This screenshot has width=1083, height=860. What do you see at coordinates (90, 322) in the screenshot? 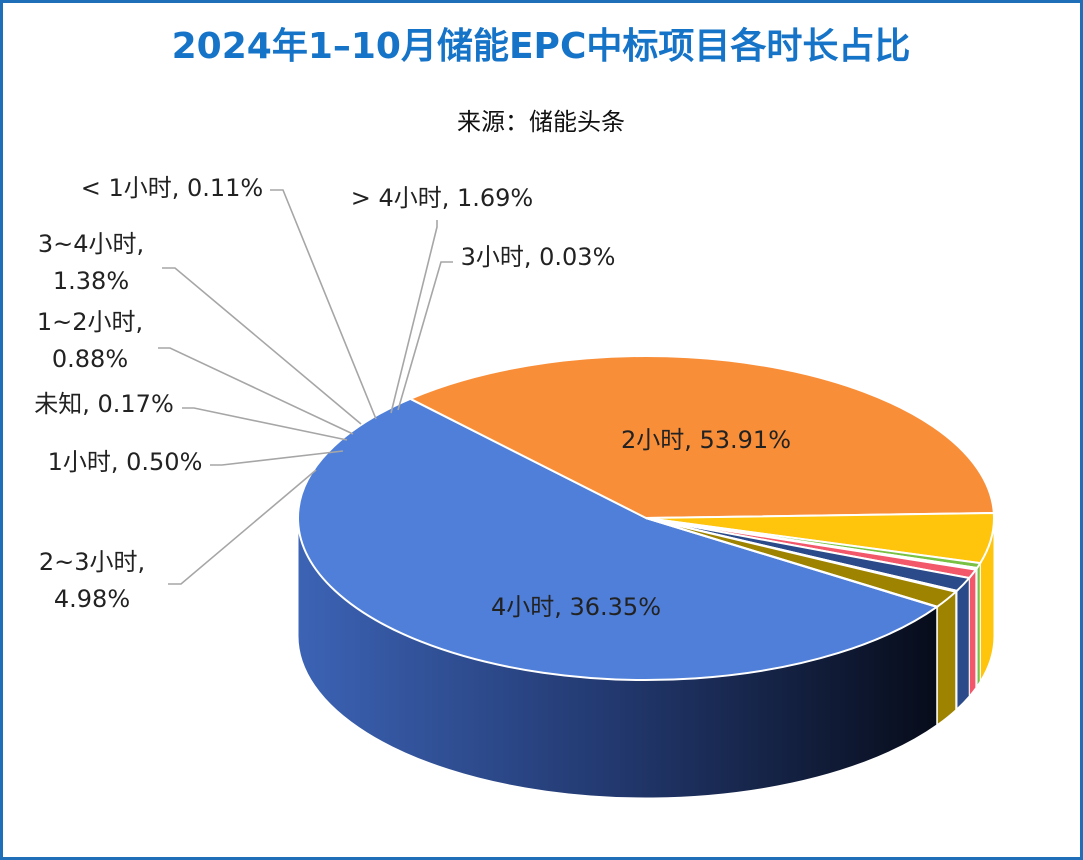
I see `data-label-5: 1~2小时,` at bounding box center [90, 322].